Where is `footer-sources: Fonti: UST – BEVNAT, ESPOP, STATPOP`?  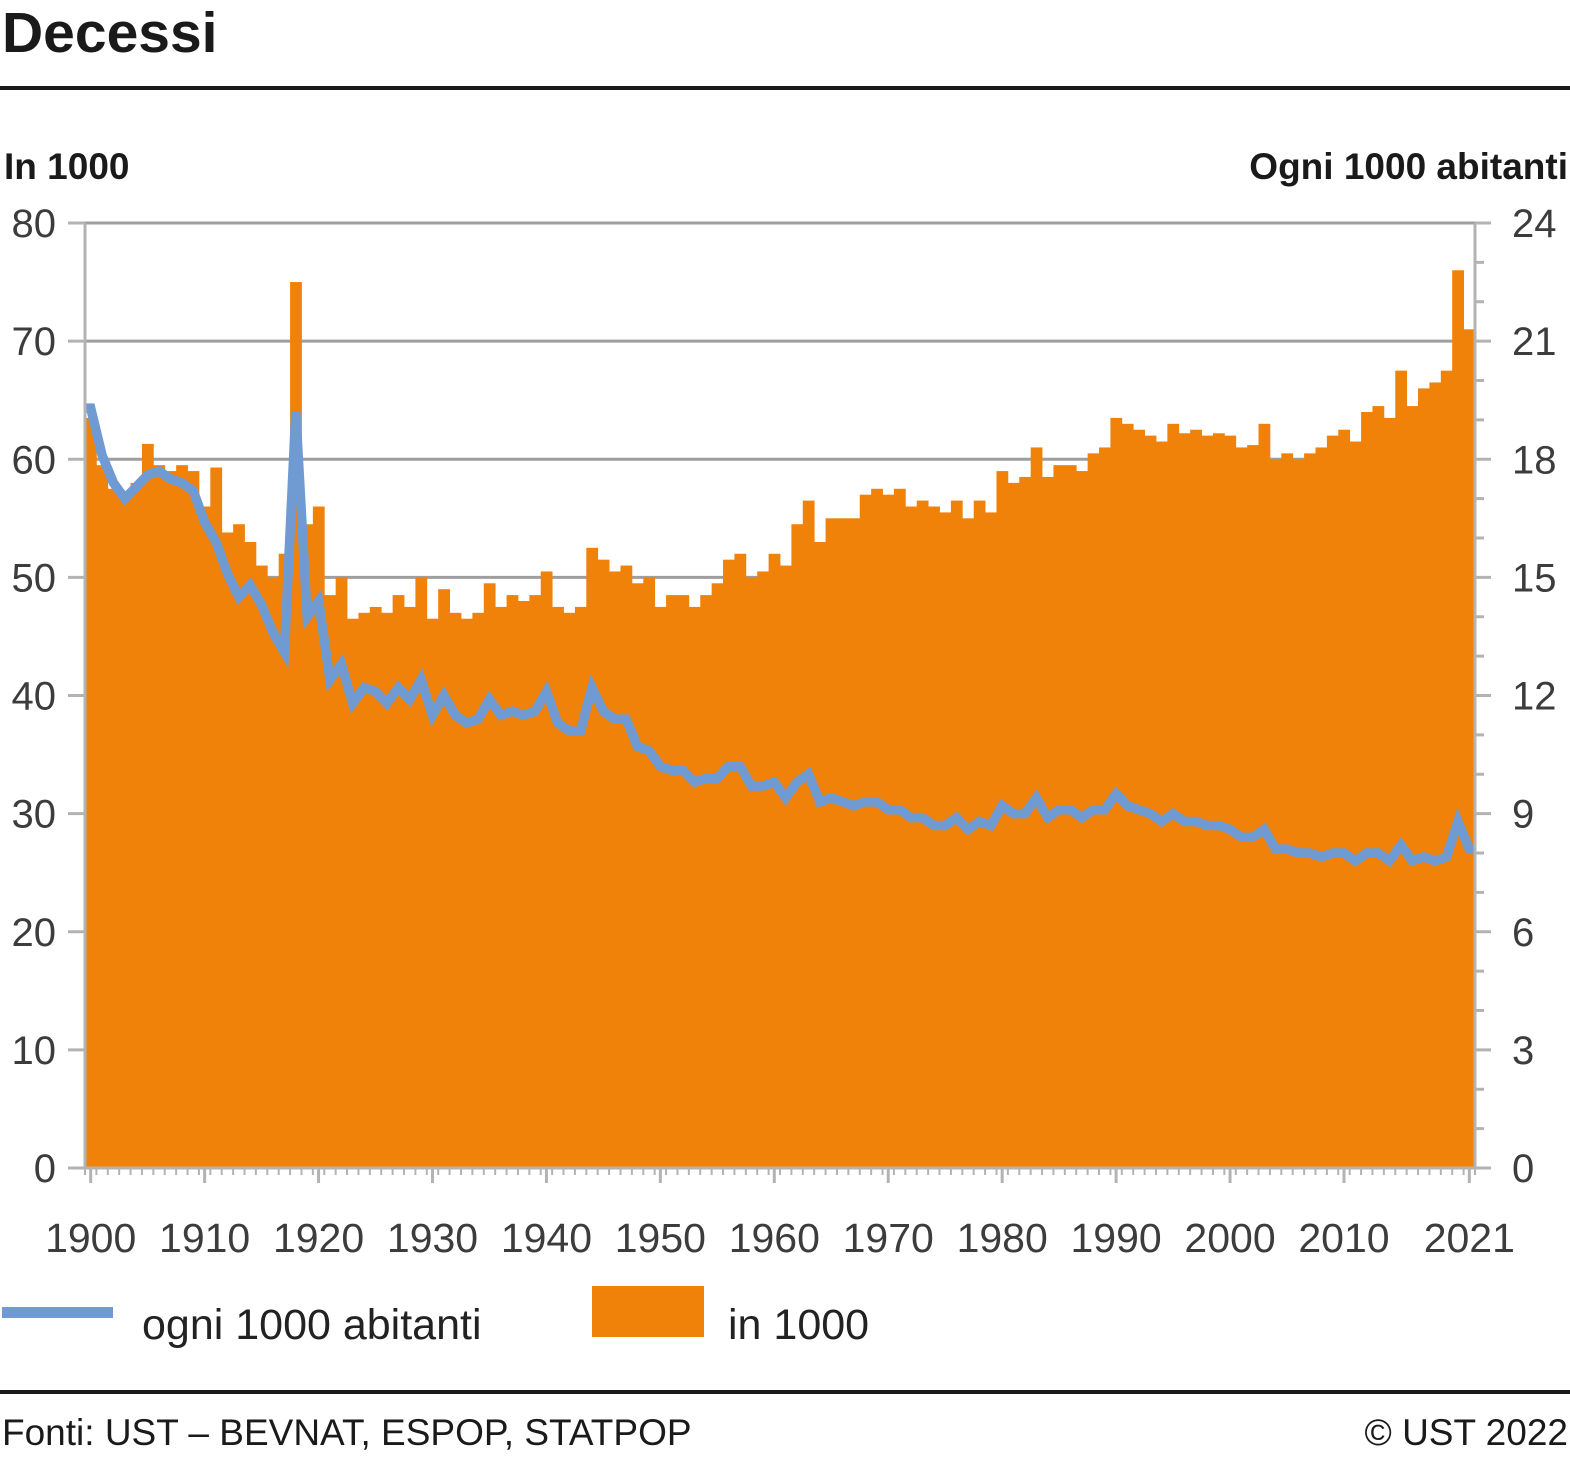
footer-sources: Fonti: UST – BEVNAT, ESPOP, STATPOP is located at coordinates (347, 1432).